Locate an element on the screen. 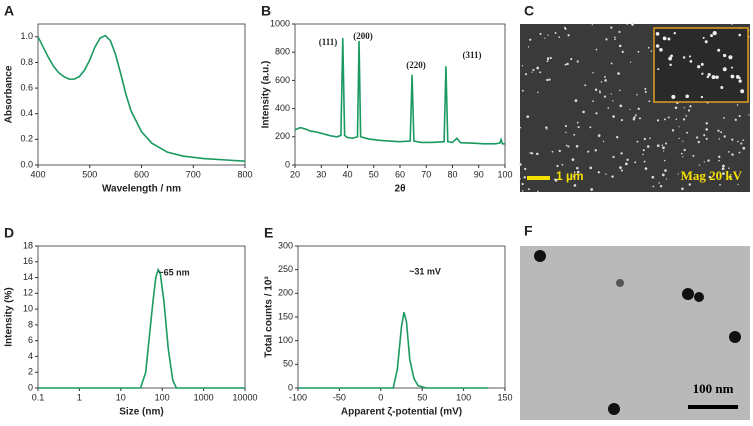 The width and height of the screenshot is (753, 426). x-tick-label: 30 is located at coordinates (321, 174).